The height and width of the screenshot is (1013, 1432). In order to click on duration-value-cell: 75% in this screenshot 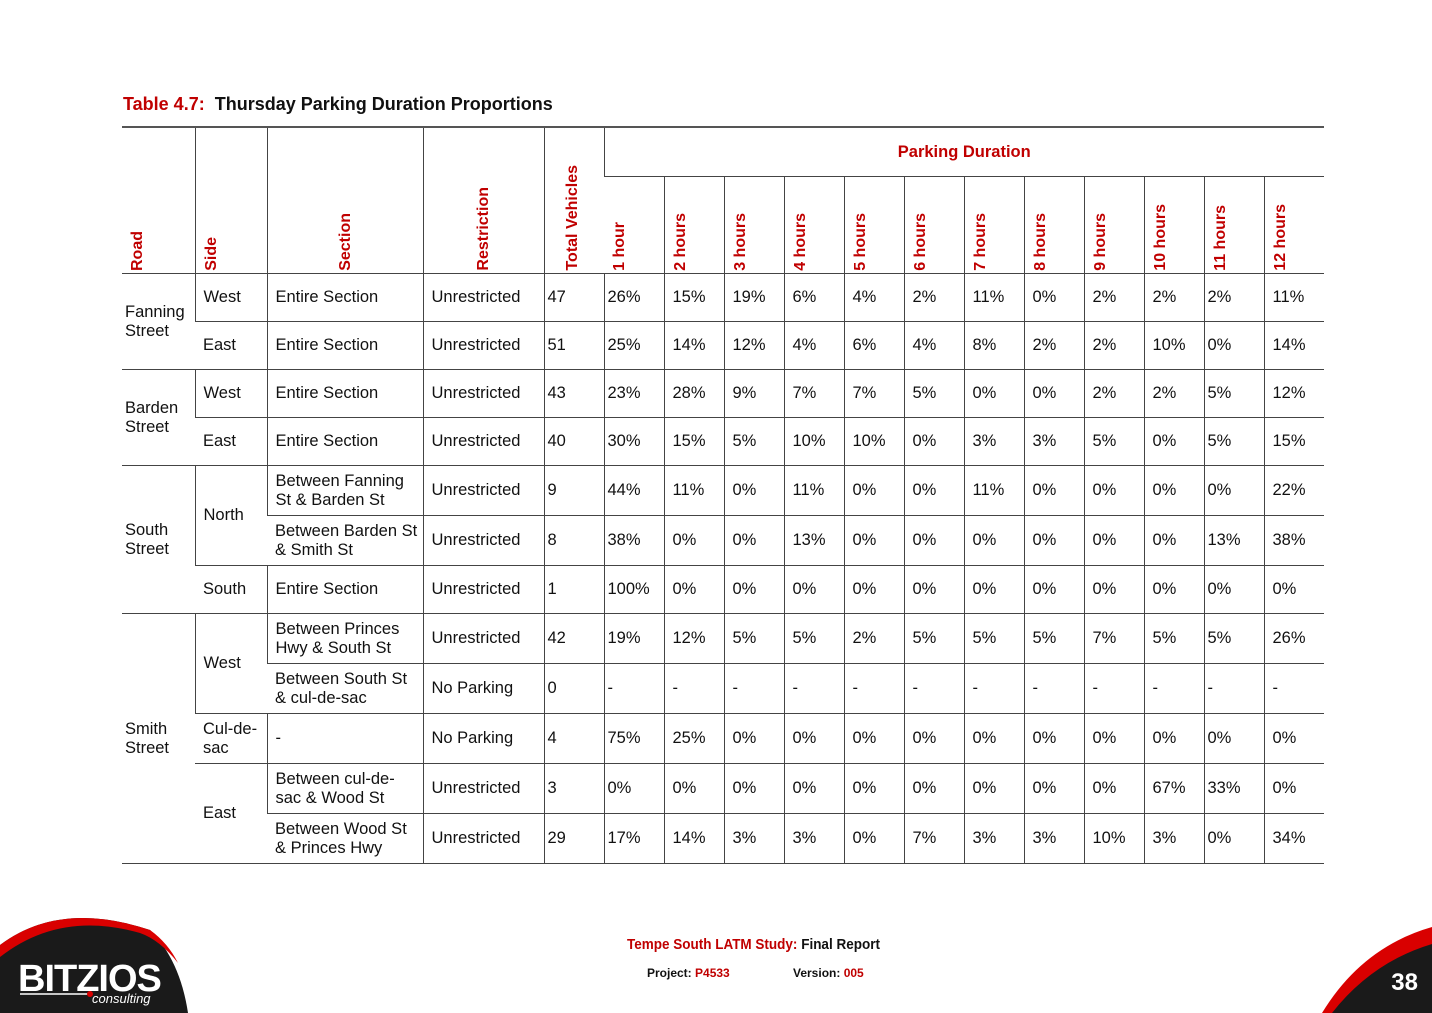, I will do `click(633, 738)`.